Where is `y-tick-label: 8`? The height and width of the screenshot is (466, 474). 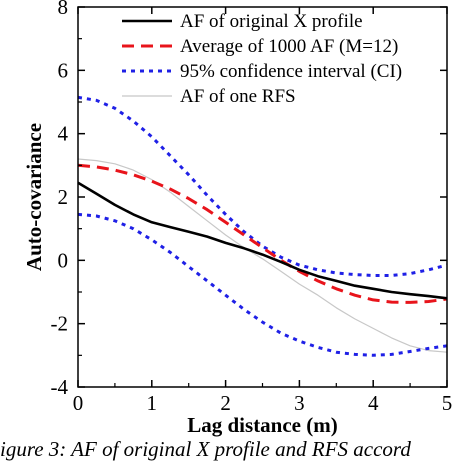
y-tick-label: 8 is located at coordinates (63, 9).